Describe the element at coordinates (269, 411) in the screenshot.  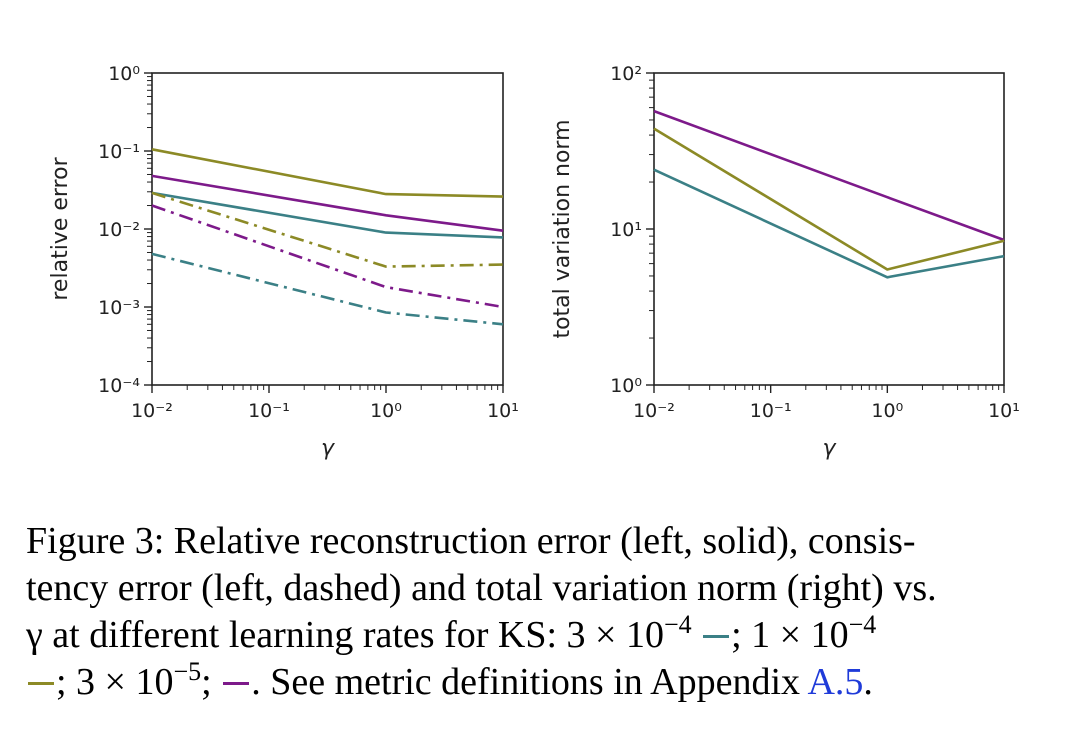
I see `left-x-tick-label: 10⁻¹` at that location.